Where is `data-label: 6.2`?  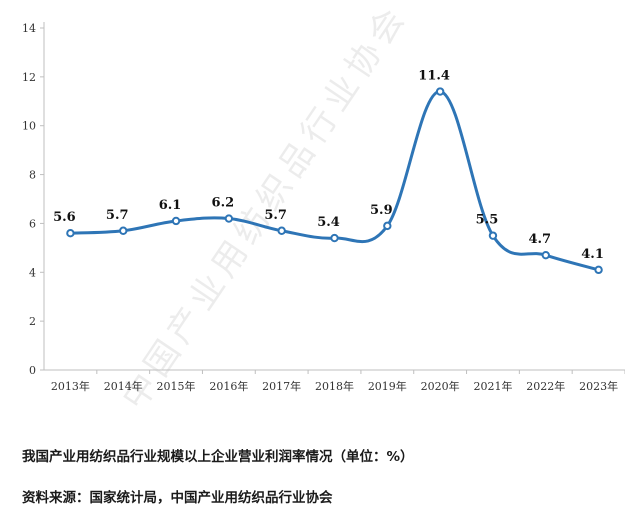 data-label: 6.2 is located at coordinates (223, 203).